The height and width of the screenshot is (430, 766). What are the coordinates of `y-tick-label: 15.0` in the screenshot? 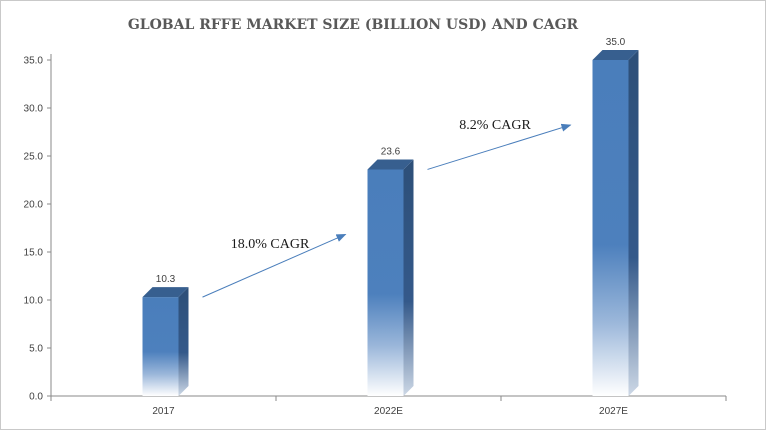 It's located at (34, 253).